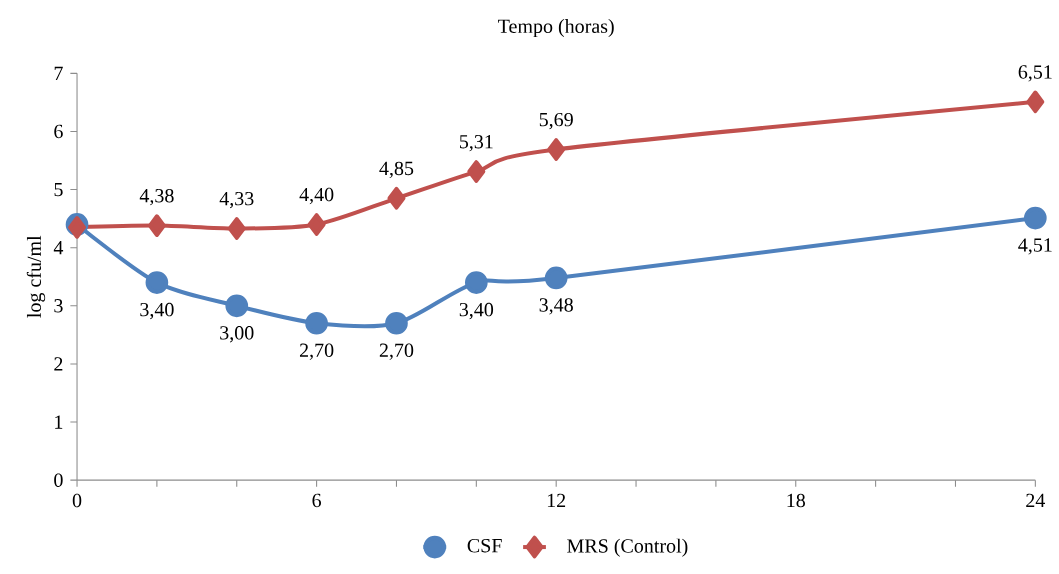 This screenshot has width=1059, height=574. Describe the element at coordinates (58, 480) in the screenshot. I see `y-tick-label: 0` at that location.